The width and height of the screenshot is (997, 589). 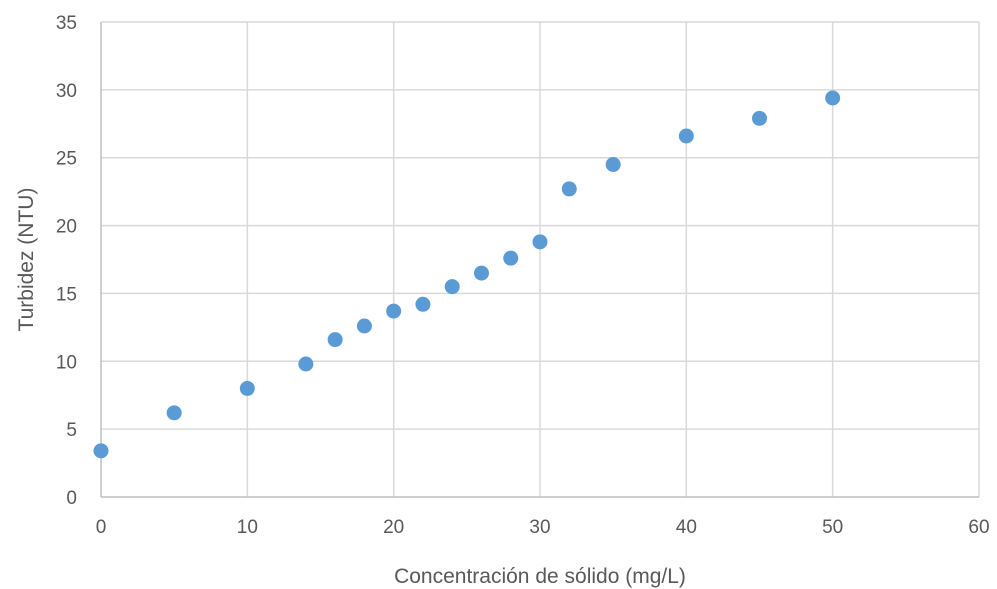 What do you see at coordinates (66, 227) in the screenshot?
I see `y-tick-label: 20` at bounding box center [66, 227].